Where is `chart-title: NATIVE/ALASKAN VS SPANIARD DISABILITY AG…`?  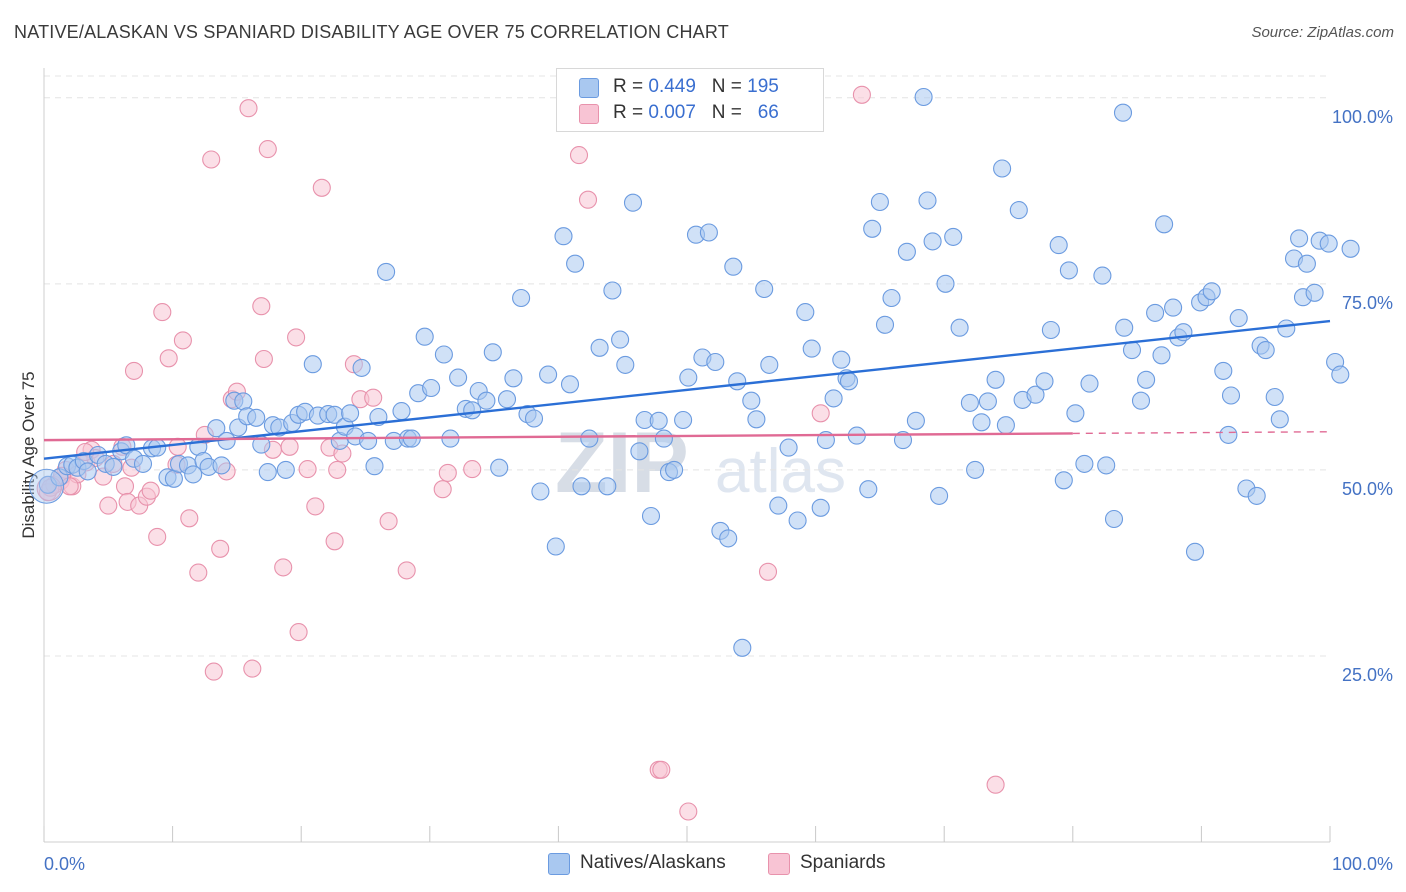 chart-title: NATIVE/ALASKAN VS SPANIARD DISABILITY AG… is located at coordinates (371, 32).